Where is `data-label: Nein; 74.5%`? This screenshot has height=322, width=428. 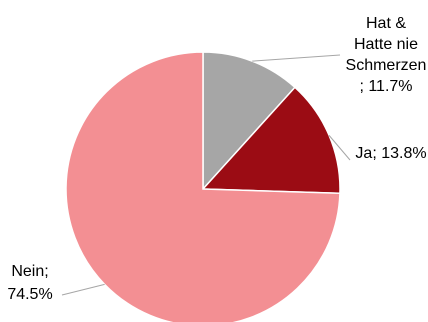
data-label: Nein; 74.5% is located at coordinates (29, 283).